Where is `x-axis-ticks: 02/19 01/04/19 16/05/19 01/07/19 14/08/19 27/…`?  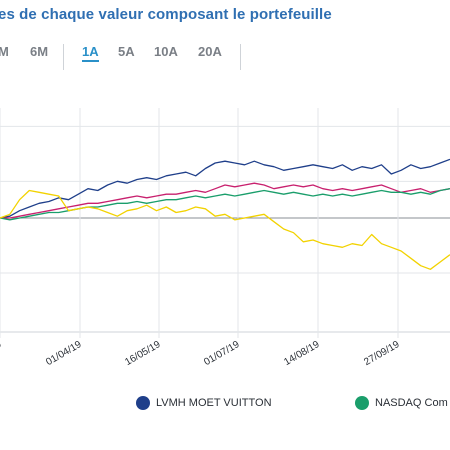
x-axis-ticks: 02/19 01/04/19 16/05/19 01/07/19 14/08/19 27/… is located at coordinates (201, 353).